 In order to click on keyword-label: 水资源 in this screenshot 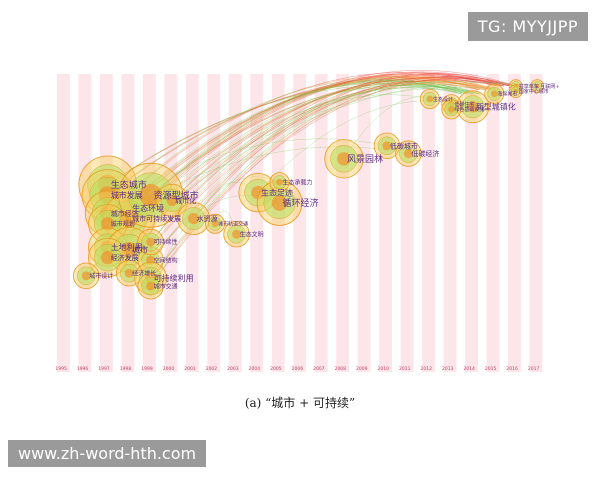, I will do `click(207, 218)`.